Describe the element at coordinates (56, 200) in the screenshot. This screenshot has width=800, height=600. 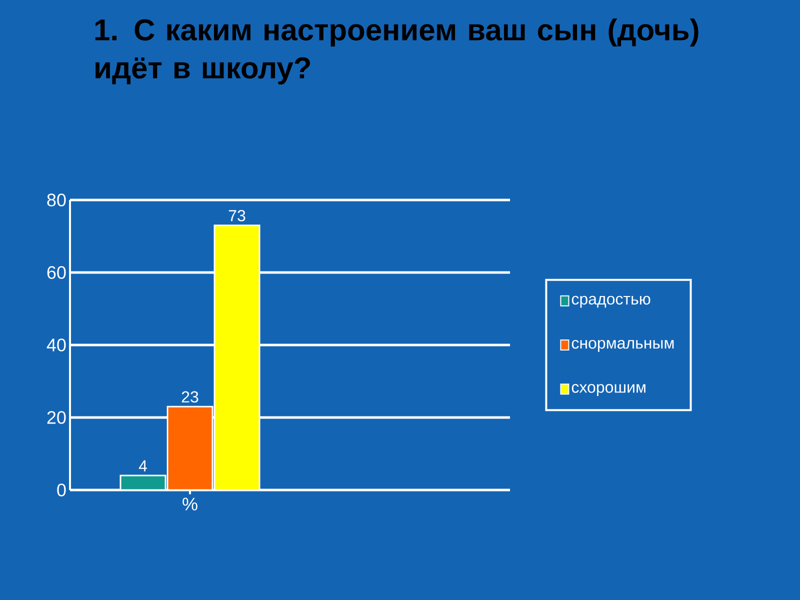
I see `y-tick-label: 80` at that location.